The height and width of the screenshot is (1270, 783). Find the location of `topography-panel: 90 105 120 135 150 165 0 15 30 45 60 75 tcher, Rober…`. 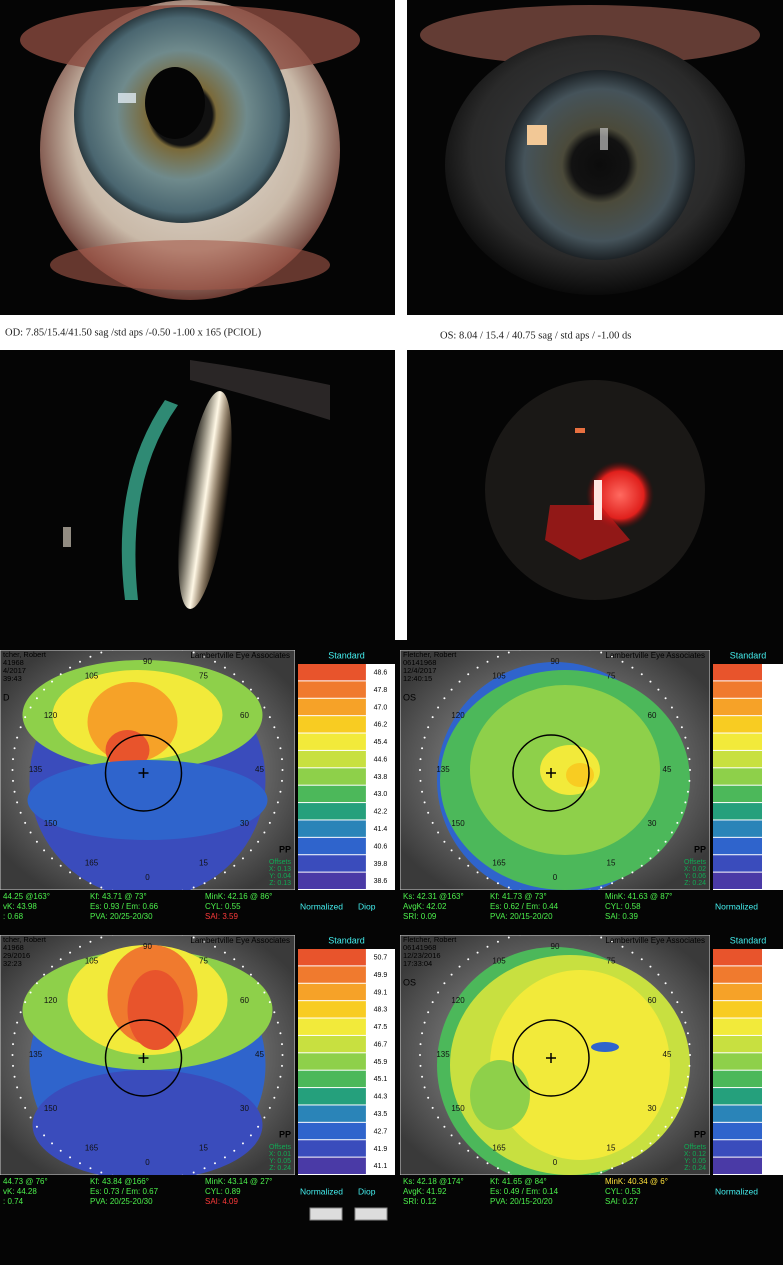

topography-panel: 90 105 120 135 150 165 0 15 30 45 60 75 tcher, Rober… is located at coordinates (197, 1070).